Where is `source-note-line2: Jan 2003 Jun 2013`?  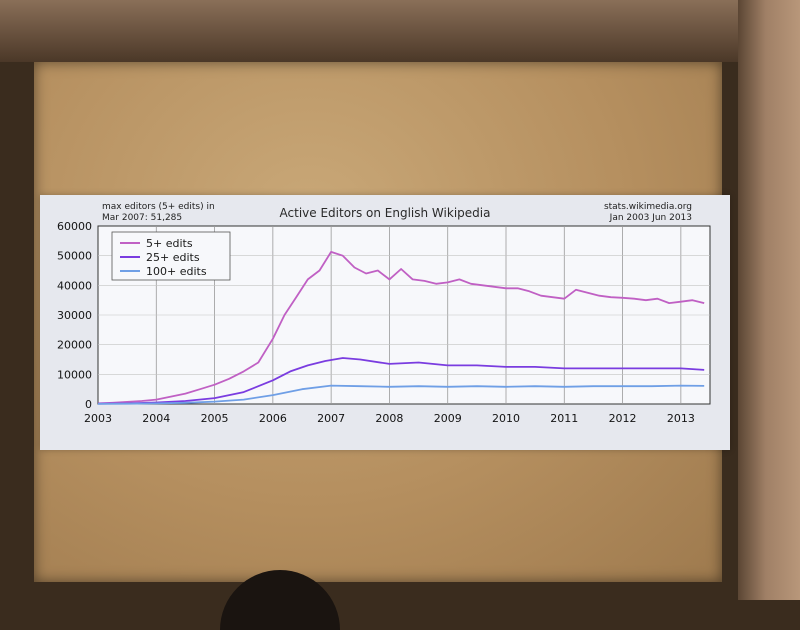 source-note-line2: Jan 2003 Jun 2013 is located at coordinates (650, 218).